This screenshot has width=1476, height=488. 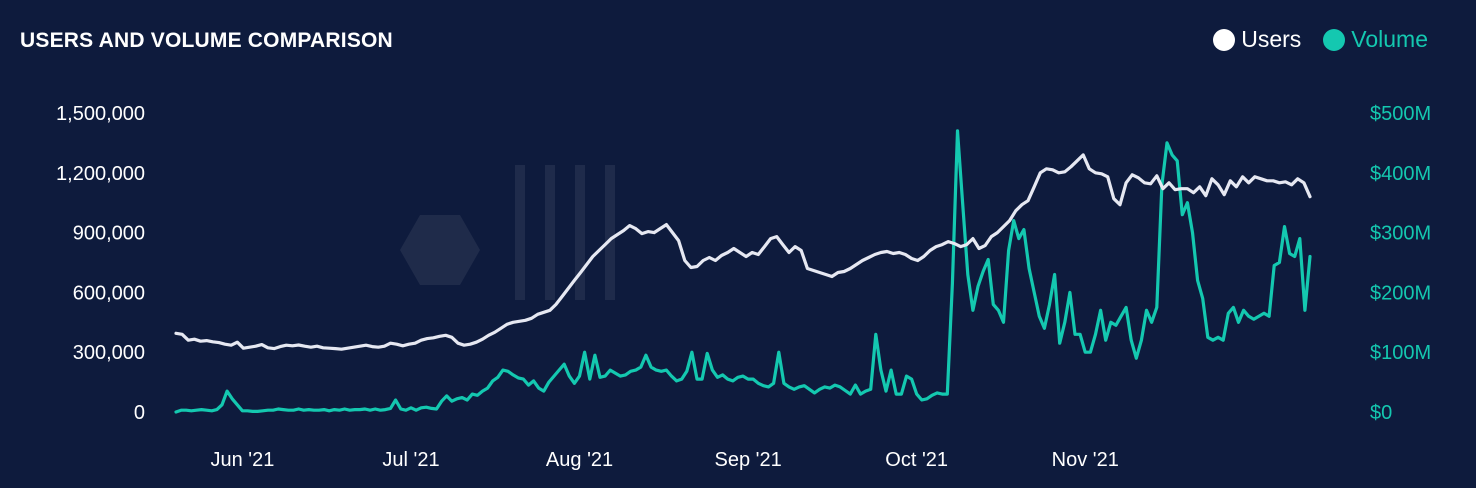 I want to click on y-left-tick-label: 1,200,000, so click(x=100, y=174).